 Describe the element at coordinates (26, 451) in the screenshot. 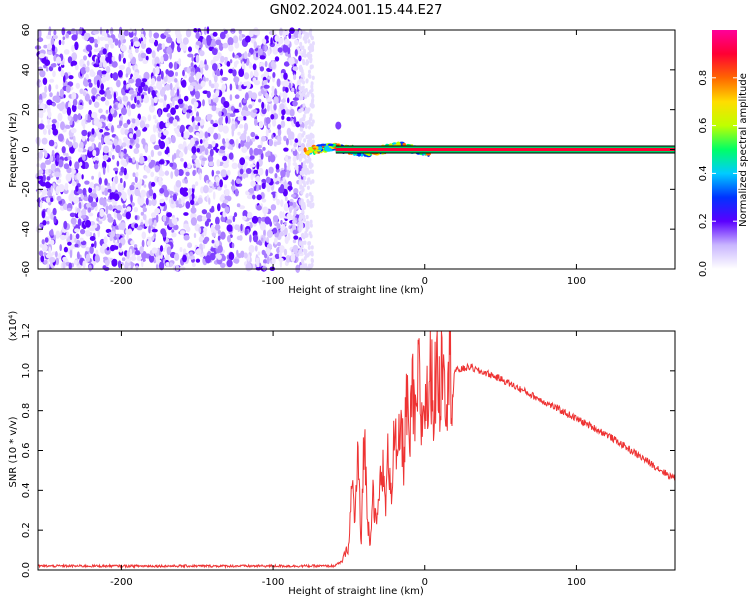

I see `y-tick-label: 0.6` at that location.